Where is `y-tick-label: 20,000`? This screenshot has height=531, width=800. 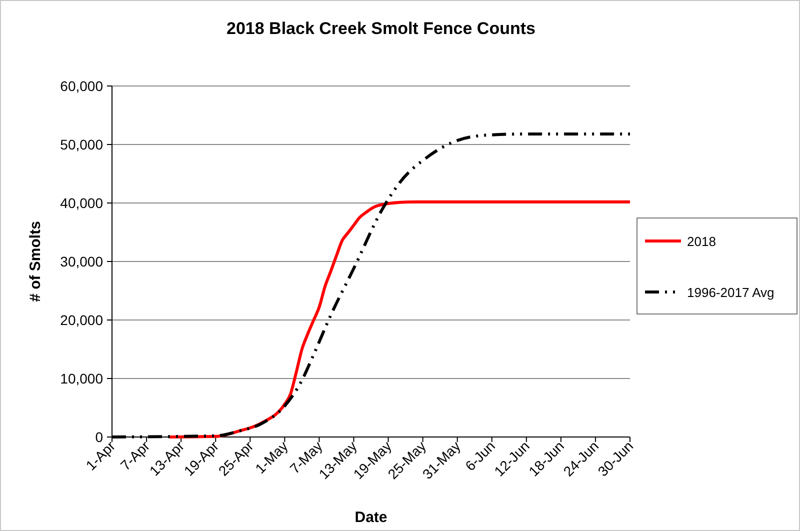 y-tick-label: 20,000 is located at coordinates (82, 320).